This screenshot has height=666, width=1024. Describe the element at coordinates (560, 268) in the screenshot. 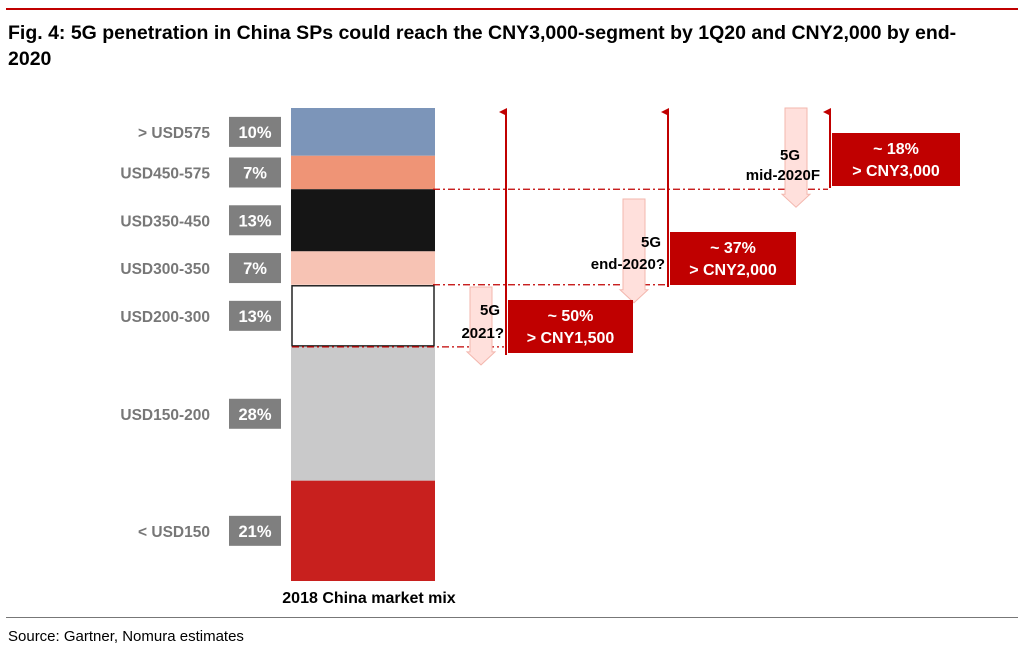

I see `threshold-guides` at that location.